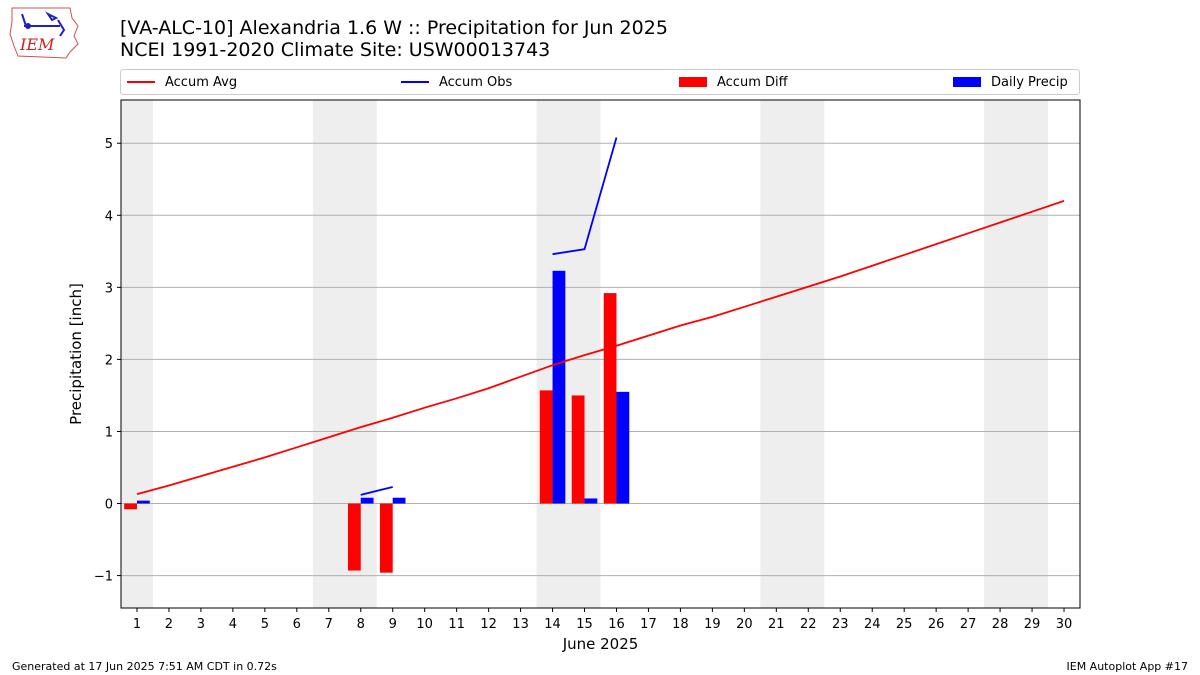 Image resolution: width=1200 pixels, height=675 pixels. Describe the element at coordinates (201, 82) in the screenshot. I see `legend-label-accum-avg: Accum Avg` at that location.